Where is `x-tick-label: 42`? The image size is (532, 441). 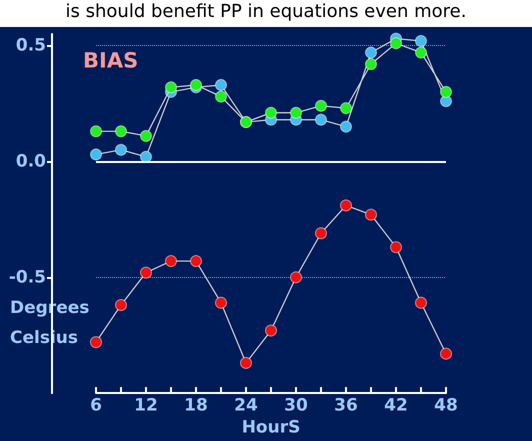
x-tick-label: 42 is located at coordinates (396, 406).